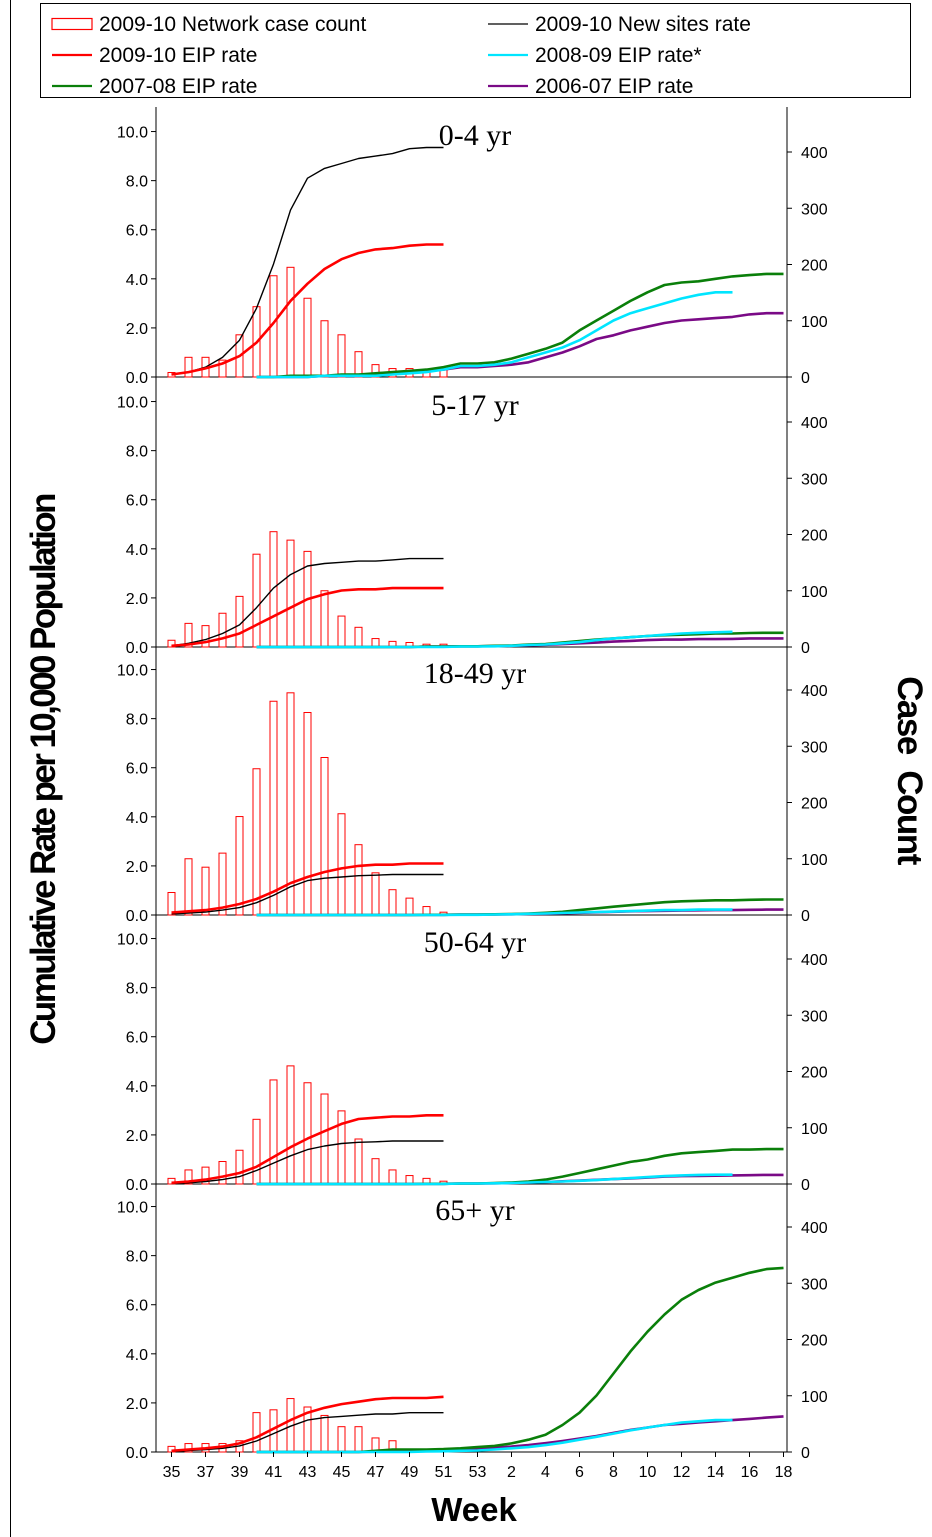 This screenshot has height=1537, width=932. I want to click on legend-box, so click(475, 50).